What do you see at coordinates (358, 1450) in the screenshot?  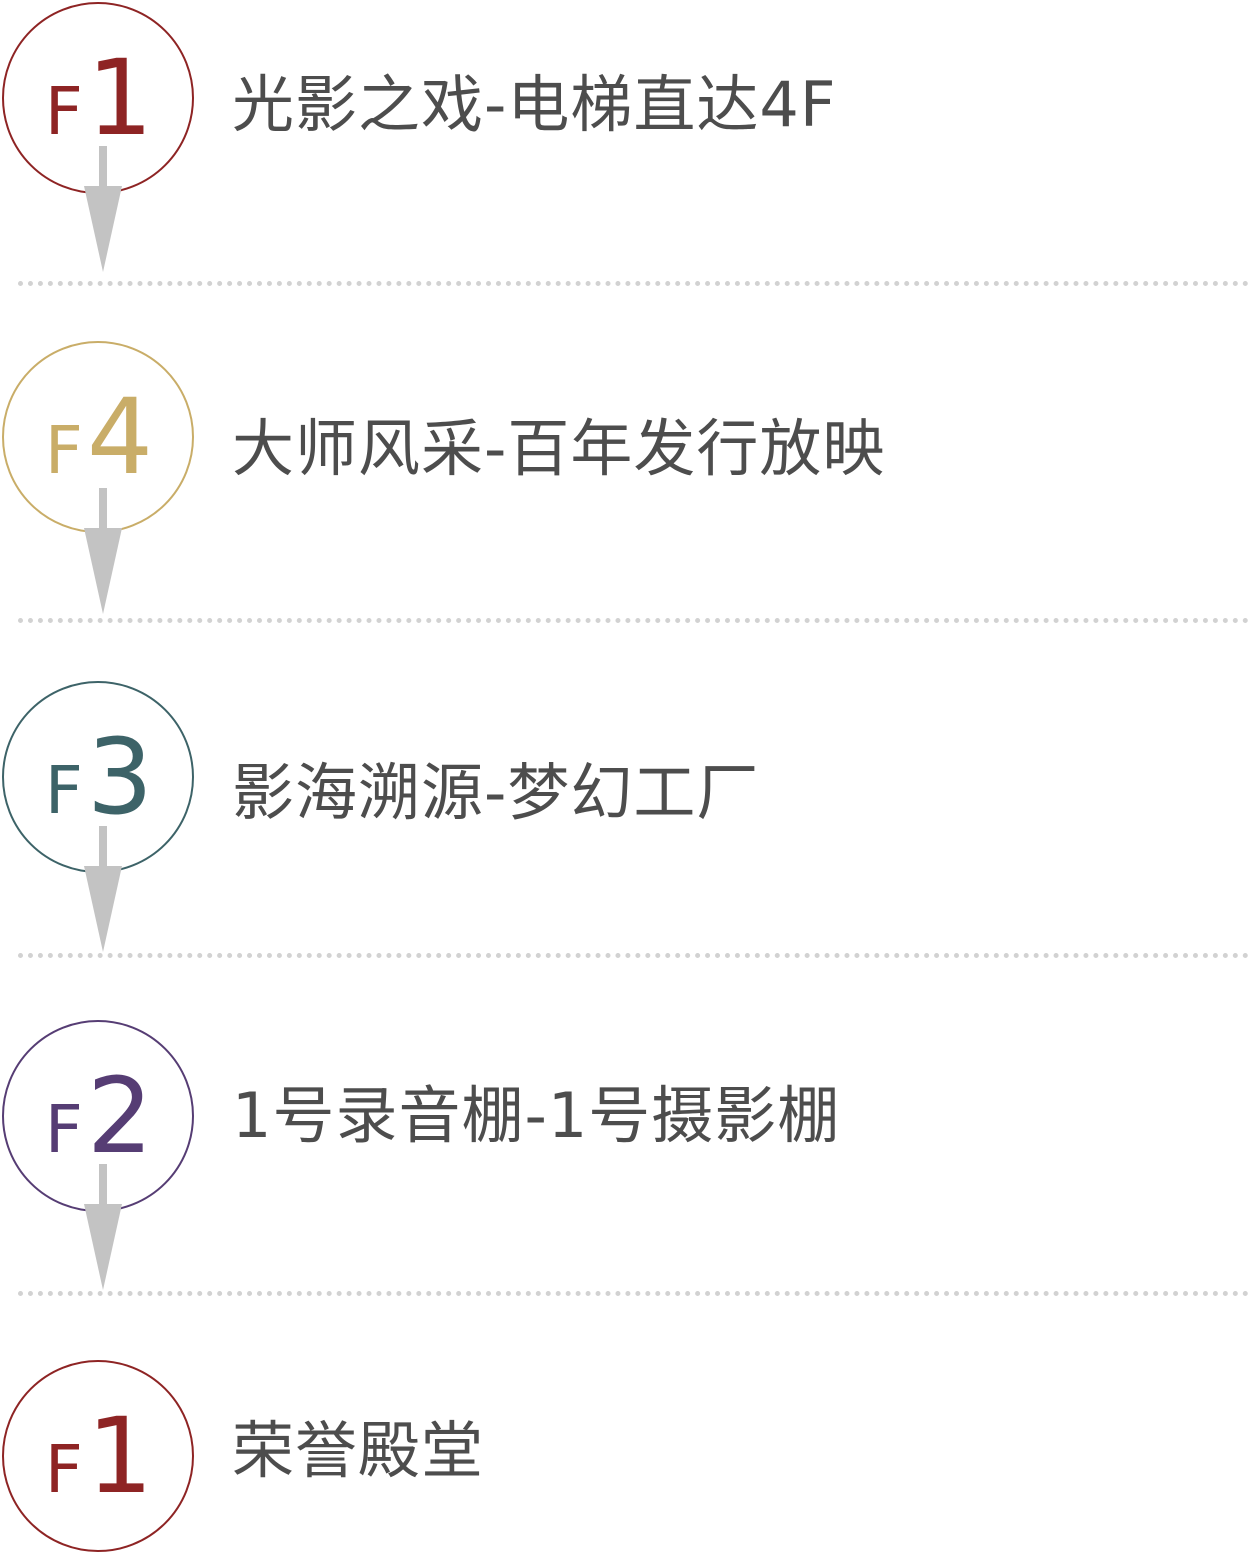 I see `step-label: 荣誉殿堂` at bounding box center [358, 1450].